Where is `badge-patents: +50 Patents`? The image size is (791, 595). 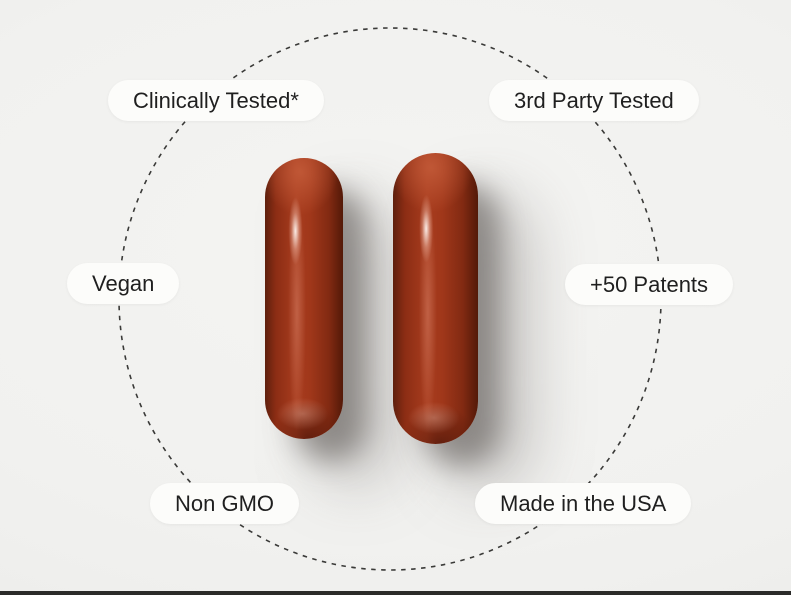
badge-patents: +50 Patents is located at coordinates (649, 284).